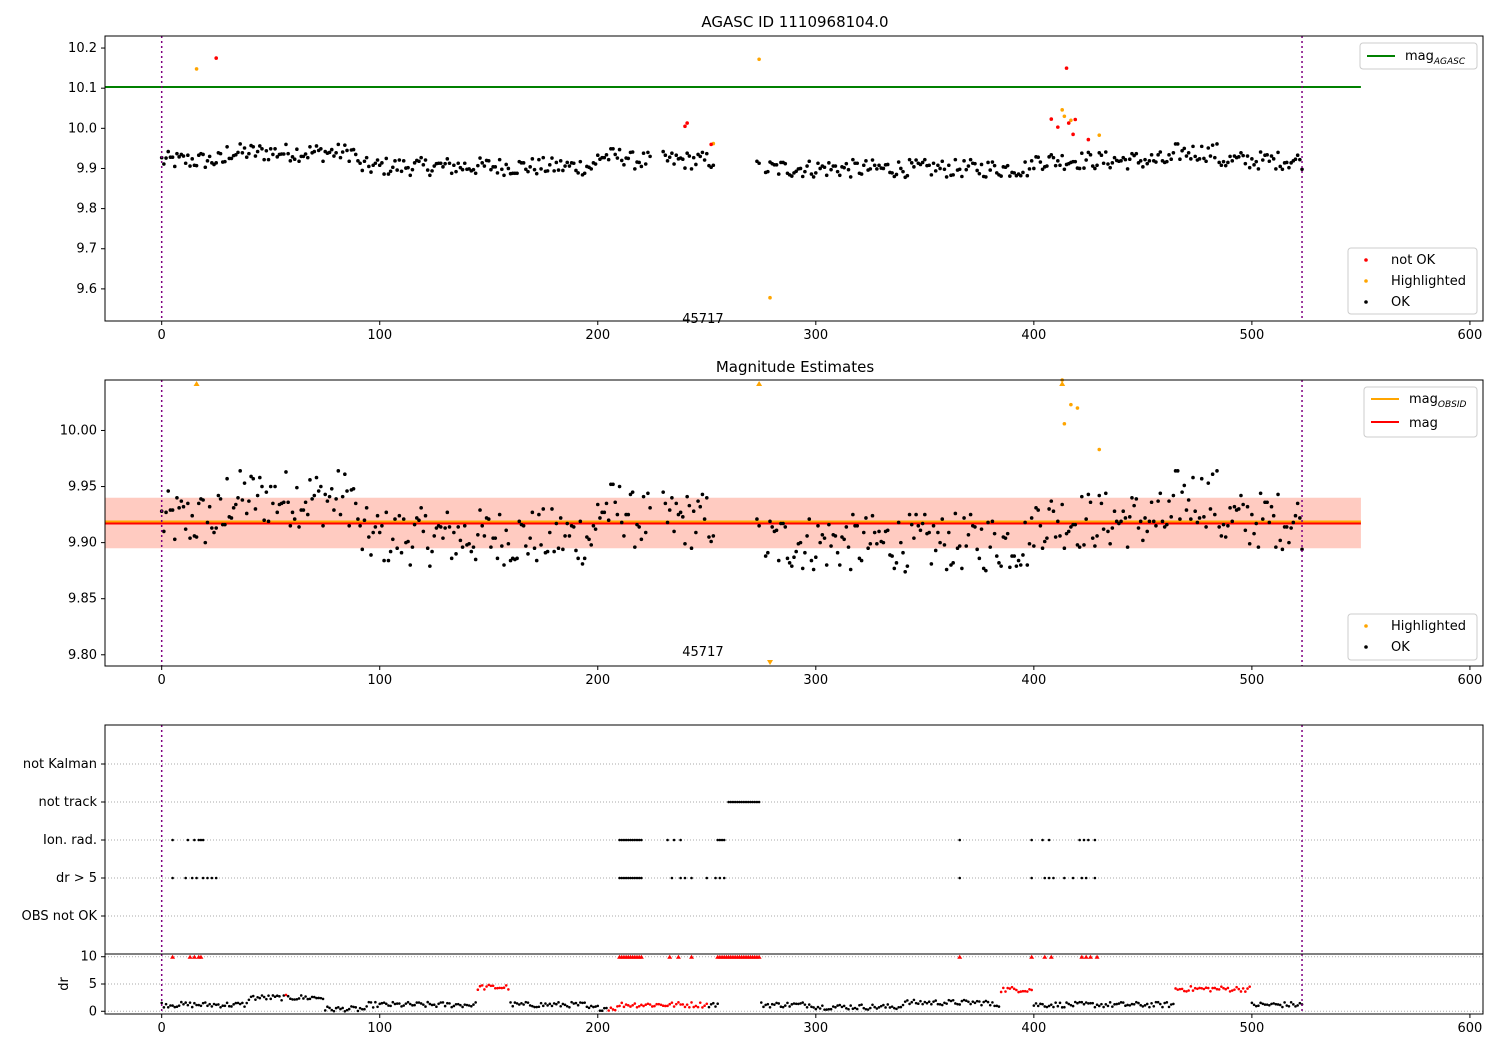 The height and width of the screenshot is (1050, 1500). What do you see at coordinates (670, 956) in the screenshot?
I see `dr-clipped-marker` at bounding box center [670, 956].